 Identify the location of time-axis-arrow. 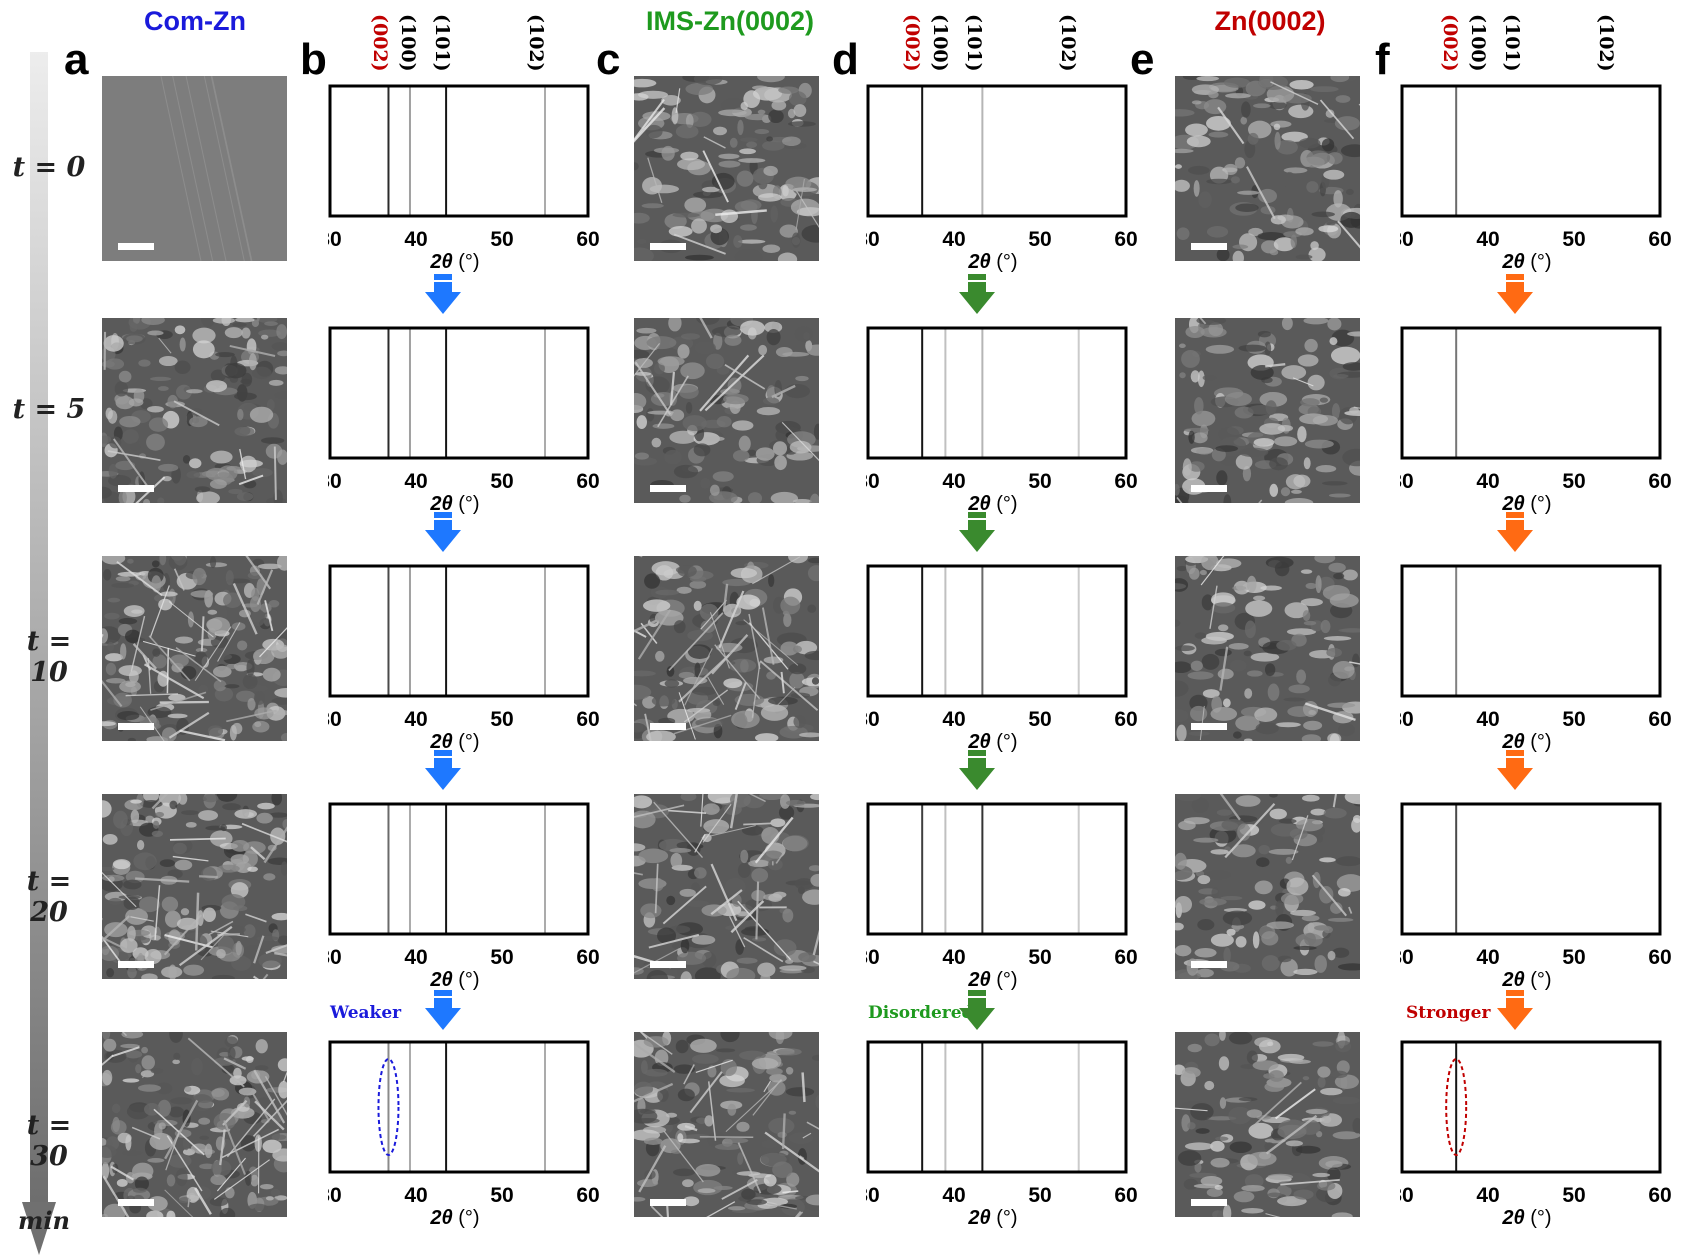
(39, 653).